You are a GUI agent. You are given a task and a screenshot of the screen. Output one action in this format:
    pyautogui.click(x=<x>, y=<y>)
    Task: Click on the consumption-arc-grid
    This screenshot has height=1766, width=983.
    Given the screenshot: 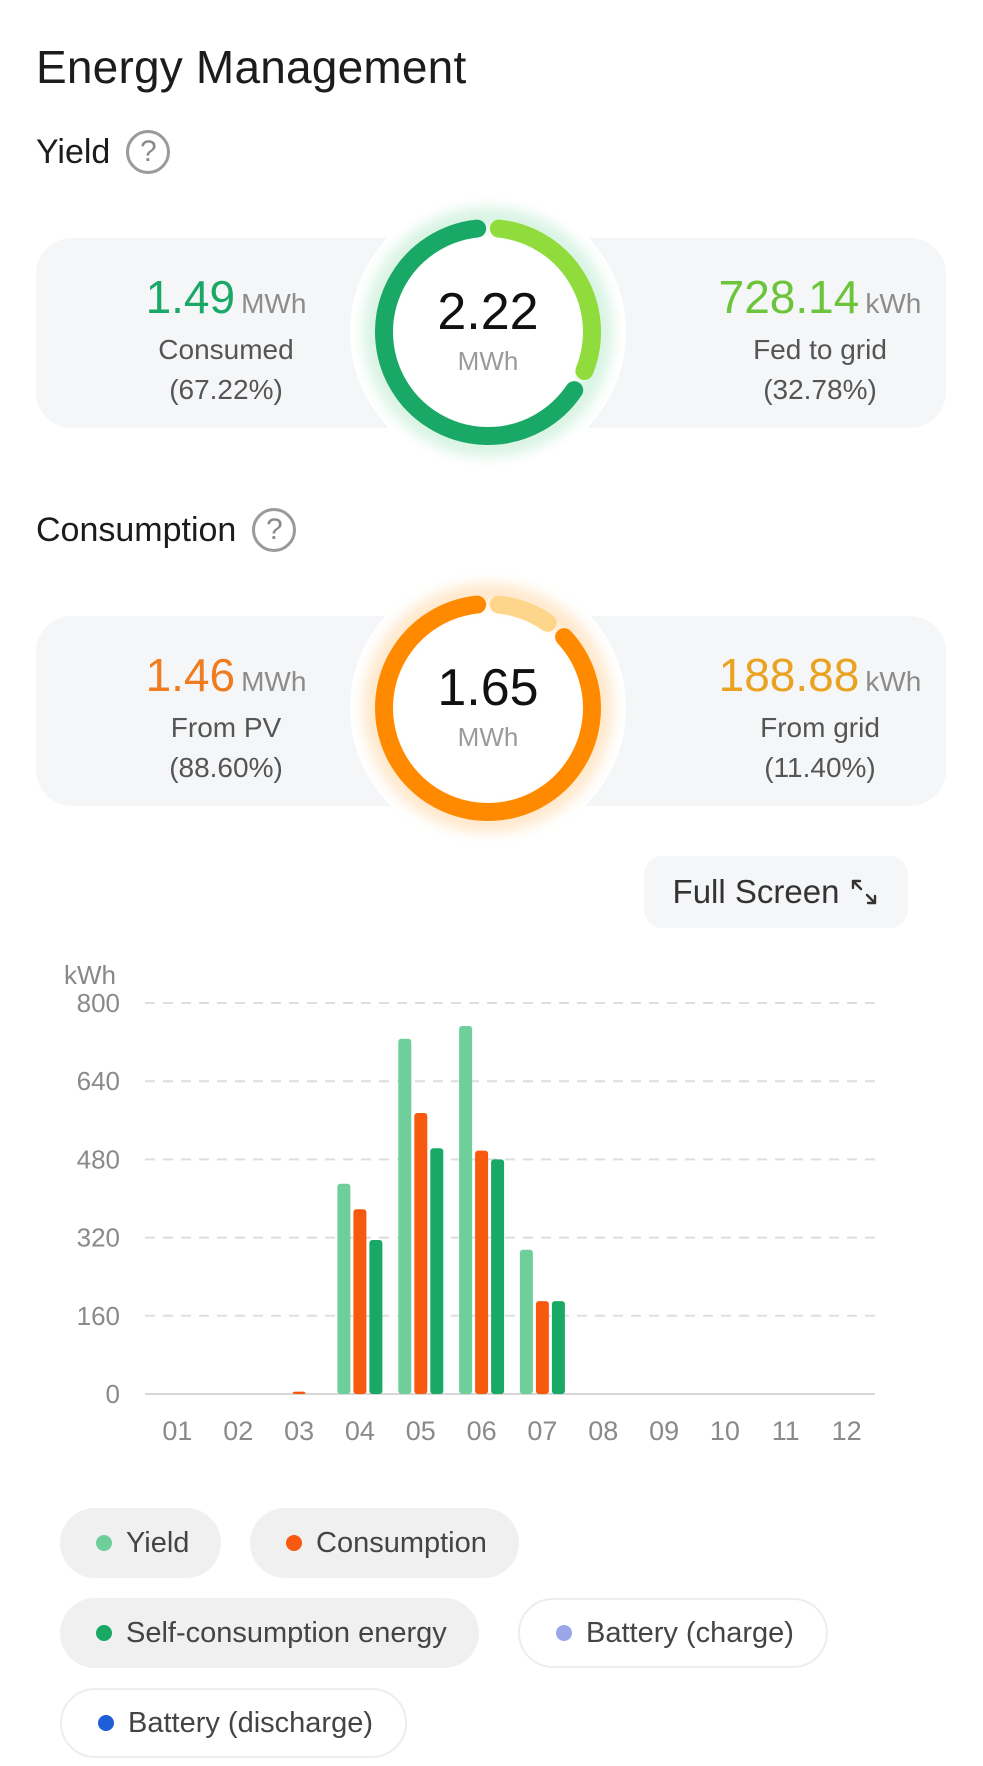 What is the action you would take?
    pyautogui.click(x=523, y=613)
    